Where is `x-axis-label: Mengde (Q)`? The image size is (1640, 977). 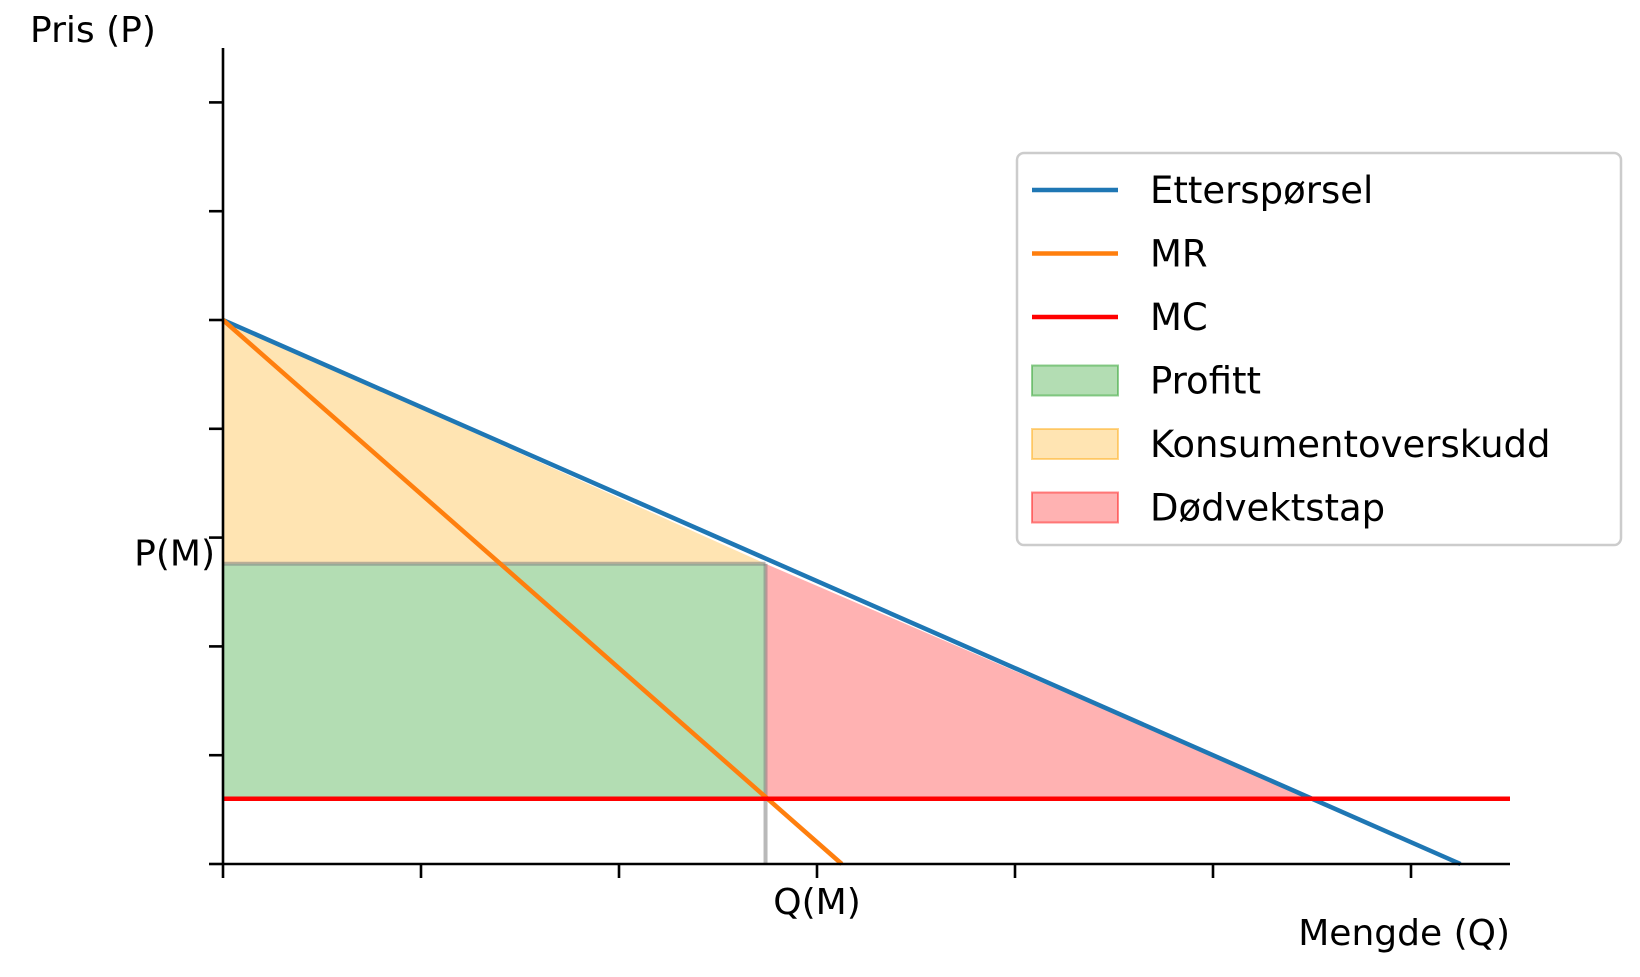 x-axis-label: Mengde (Q) is located at coordinates (1404, 933).